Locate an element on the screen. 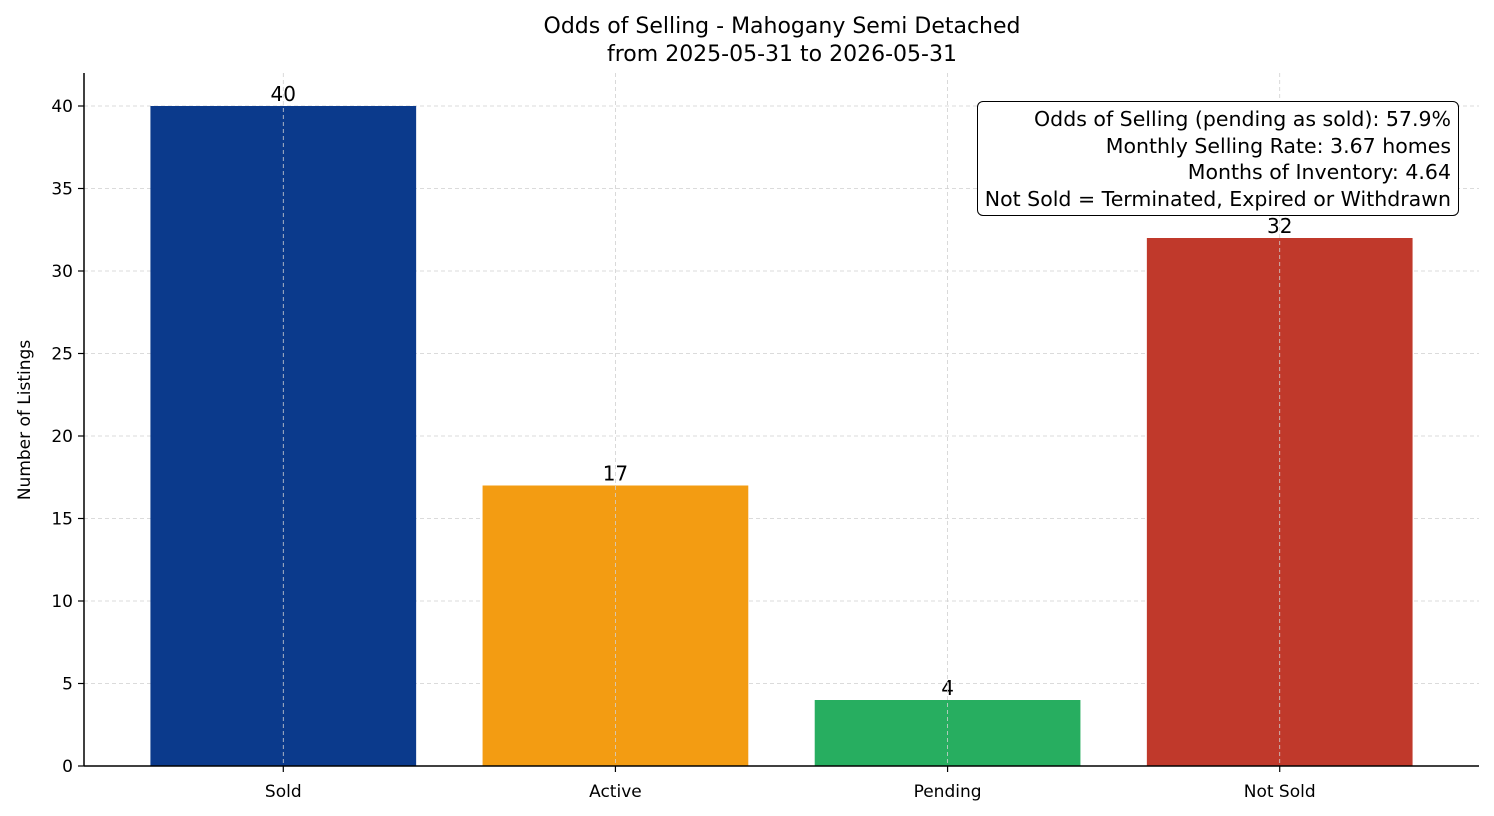 Image resolution: width=1494 pixels, height=816 pixels. y-axis-label: Number of Listings is located at coordinates (25, 420).